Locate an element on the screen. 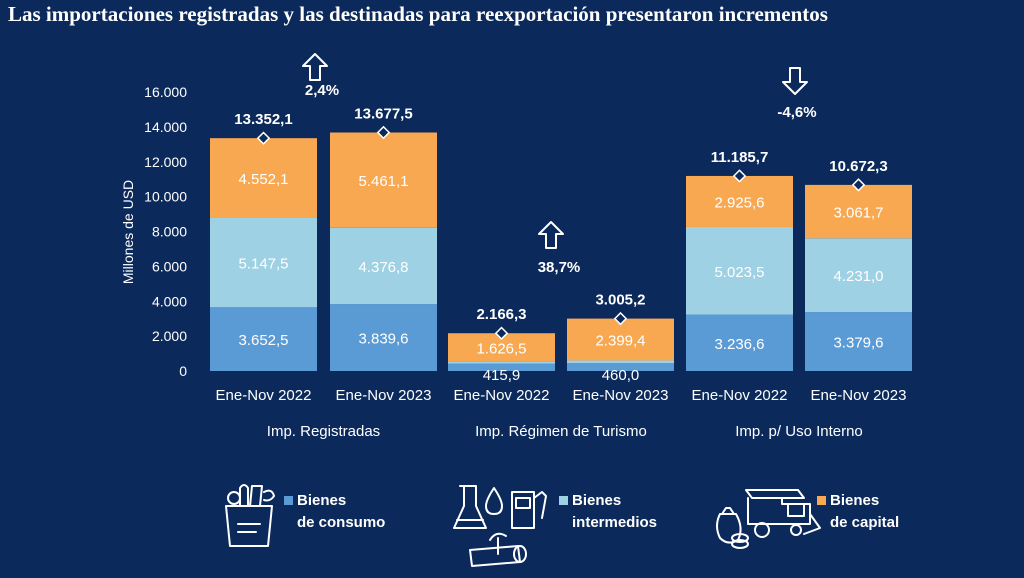 This screenshot has height=578, width=1024. data-label-capital: 5.461,1 is located at coordinates (383, 181).